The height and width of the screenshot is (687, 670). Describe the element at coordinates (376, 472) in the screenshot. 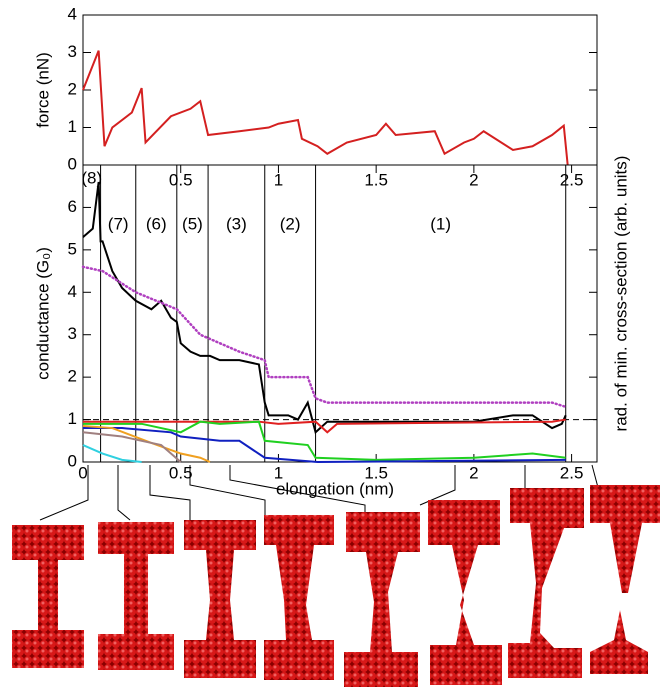

I see `x-tick-label: 1.5` at that location.